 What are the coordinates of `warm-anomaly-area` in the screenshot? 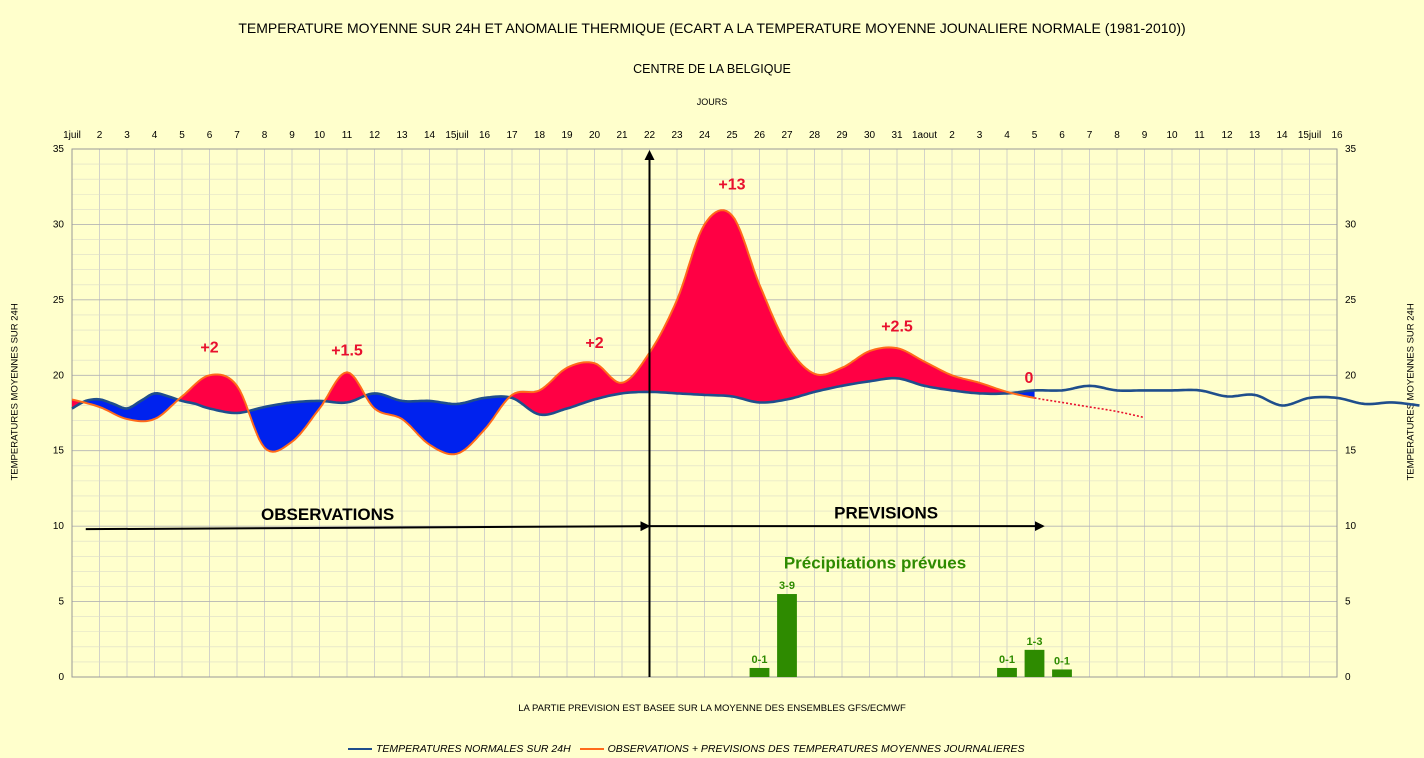 It's located at (761, 312).